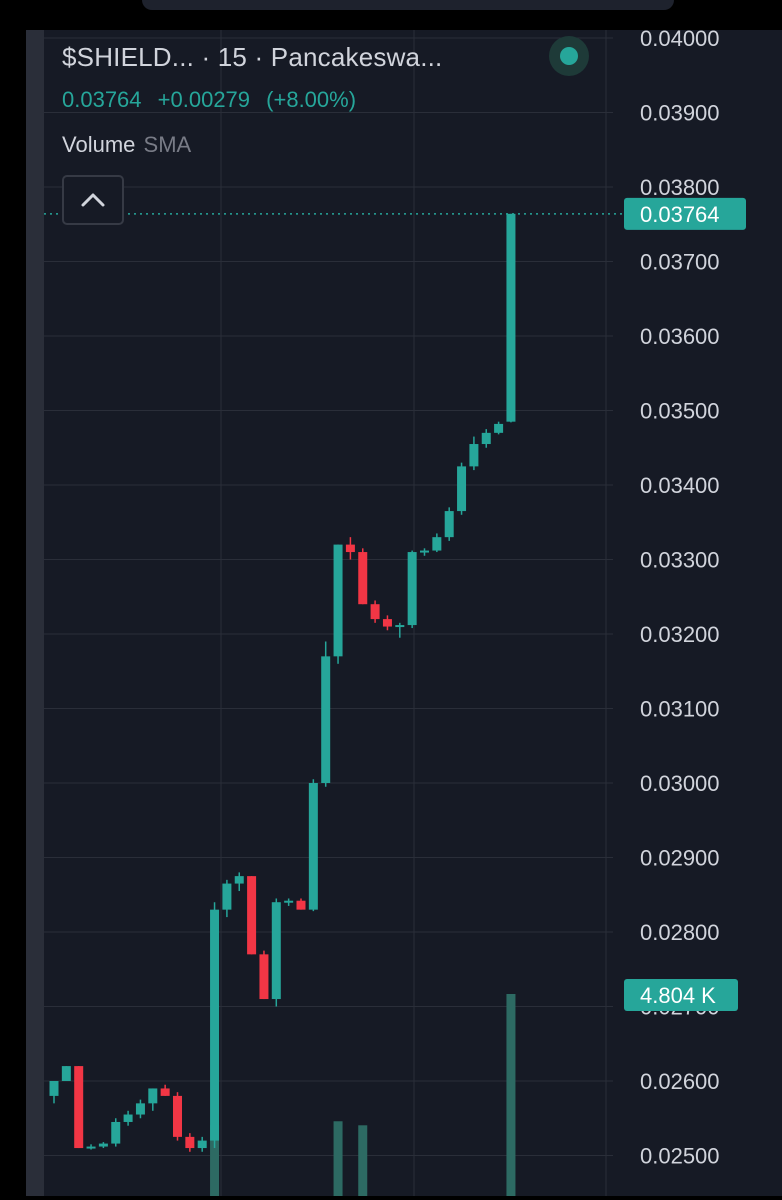 The width and height of the screenshot is (782, 1200). What do you see at coordinates (680, 634) in the screenshot?
I see `price-axis-label: 0.03200` at bounding box center [680, 634].